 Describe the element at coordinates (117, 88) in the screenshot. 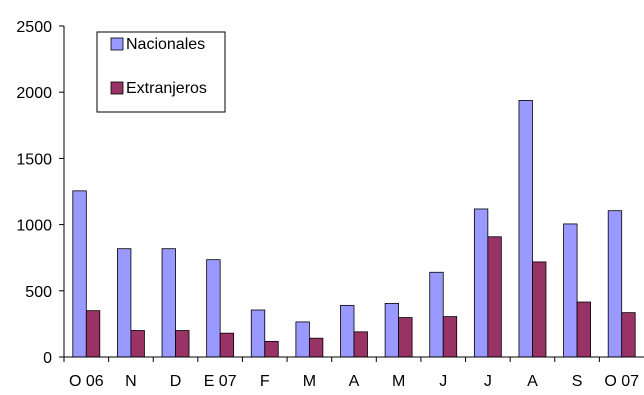

I see `legend-swatch-extranjeros` at that location.